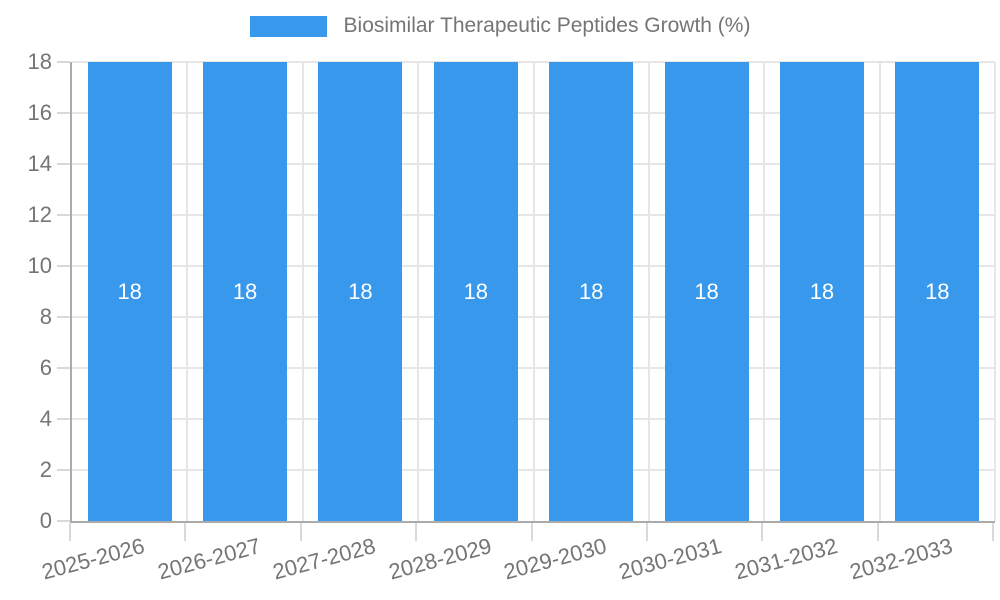 The width and height of the screenshot is (1000, 600). Describe the element at coordinates (93, 559) in the screenshot. I see `x-category-label: 2025-2026` at that location.